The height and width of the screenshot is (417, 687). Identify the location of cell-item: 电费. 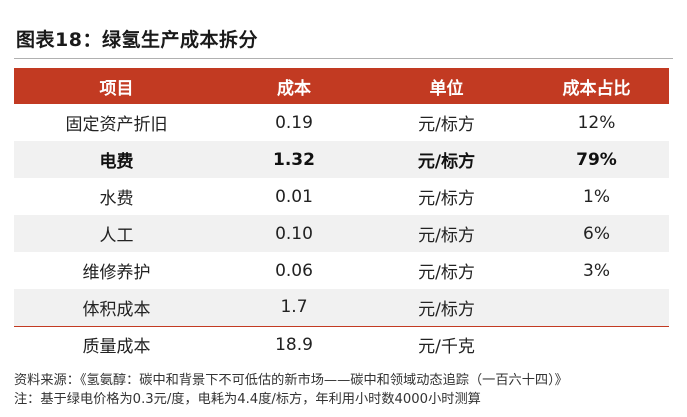
(116, 159).